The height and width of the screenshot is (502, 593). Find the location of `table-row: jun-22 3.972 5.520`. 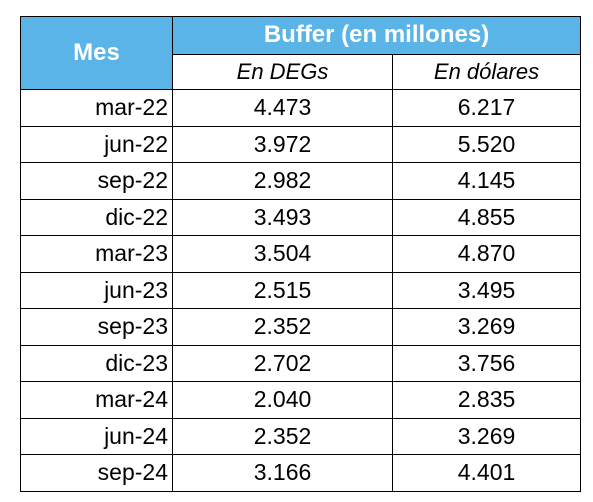

table-row: jun-22 3.972 5.520 is located at coordinates (301, 144).